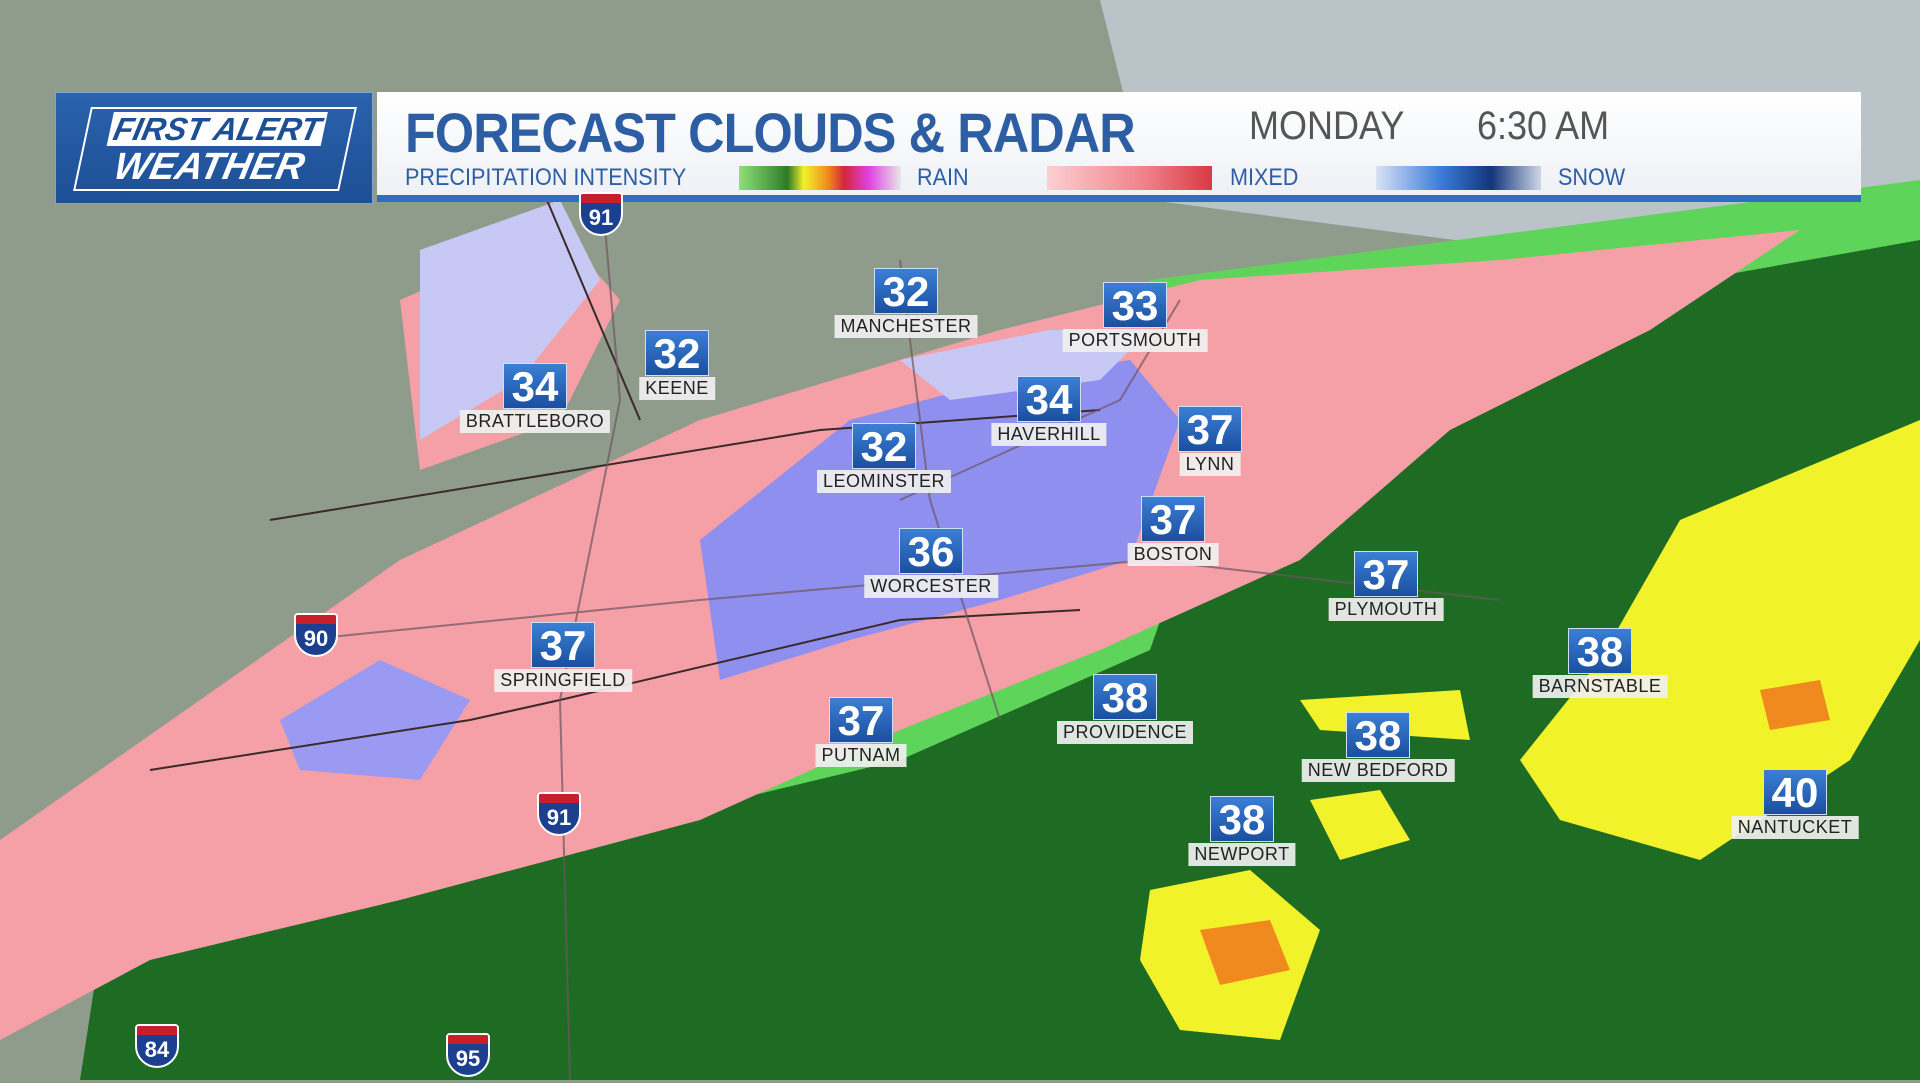  Describe the element at coordinates (677, 388) in the screenshot. I see `city-label: KEENE` at that location.